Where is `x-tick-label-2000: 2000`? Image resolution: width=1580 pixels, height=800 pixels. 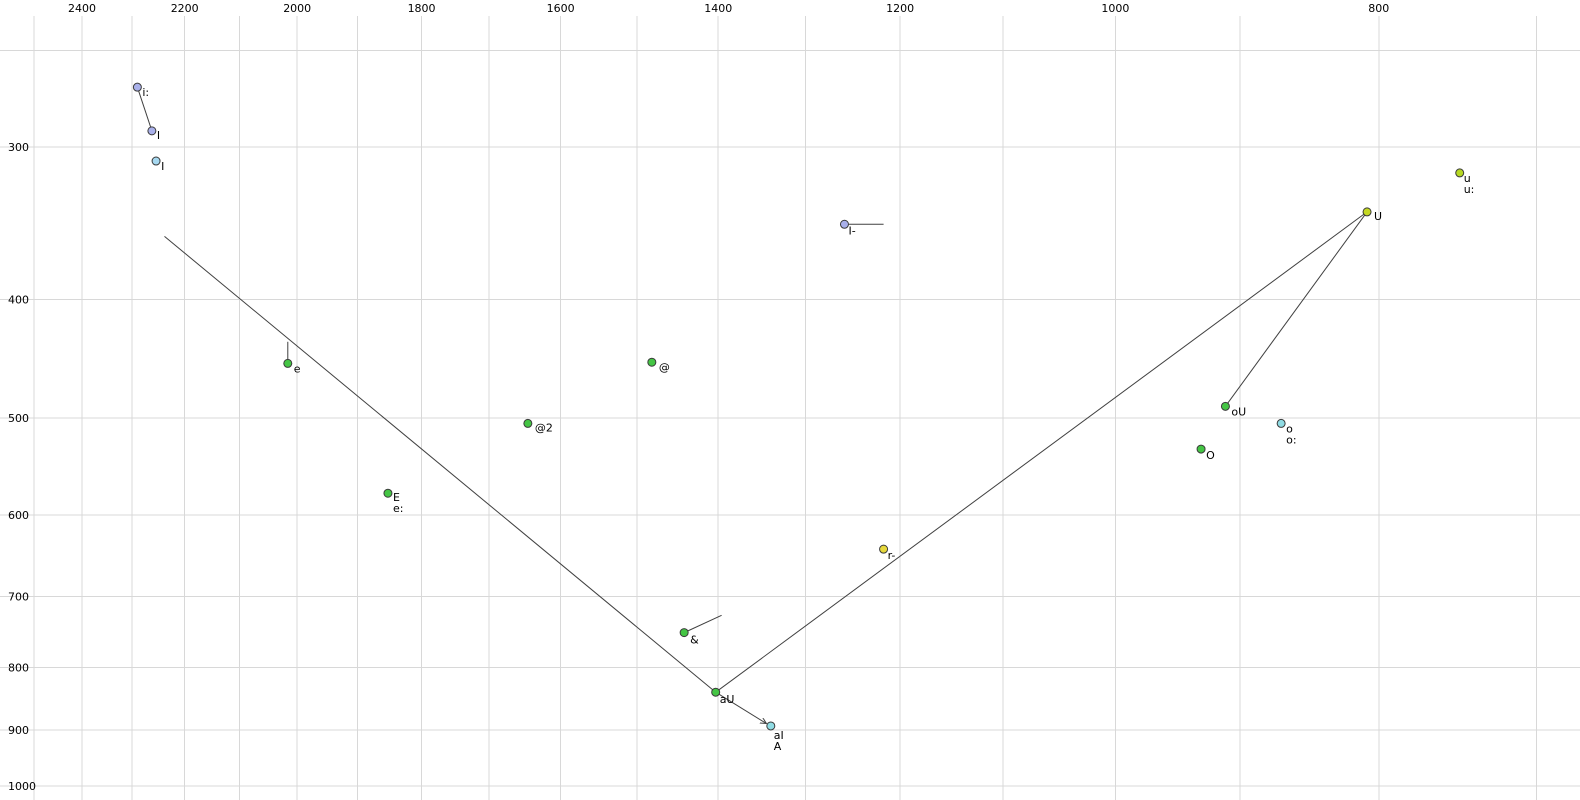
x-tick-label-2000: 2000 is located at coordinates (297, 8).